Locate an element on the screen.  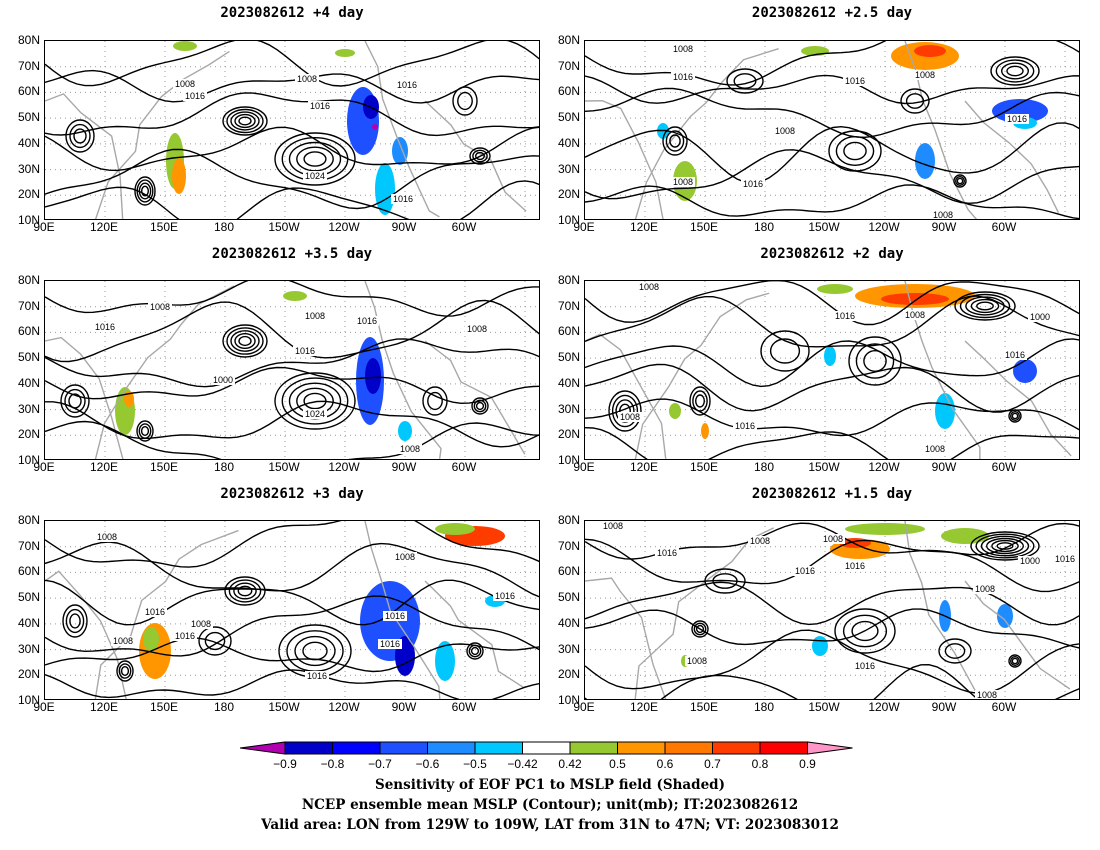
contour-label: 1024 is located at coordinates (315, 414).